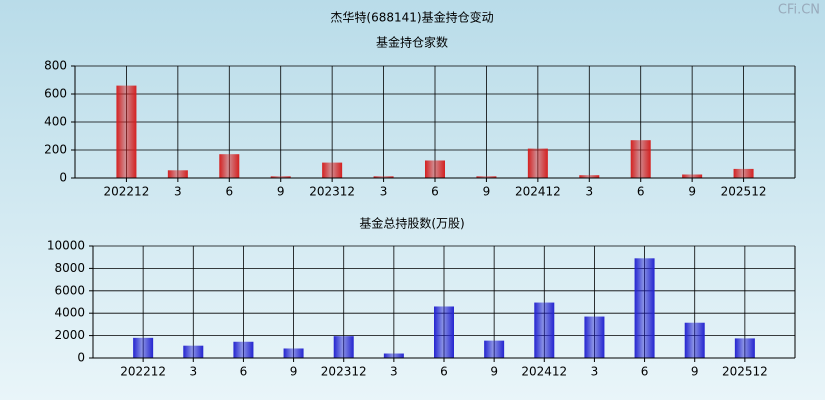  Describe the element at coordinates (69, 268) in the screenshot. I see `y-tick-label: 8000` at that location.